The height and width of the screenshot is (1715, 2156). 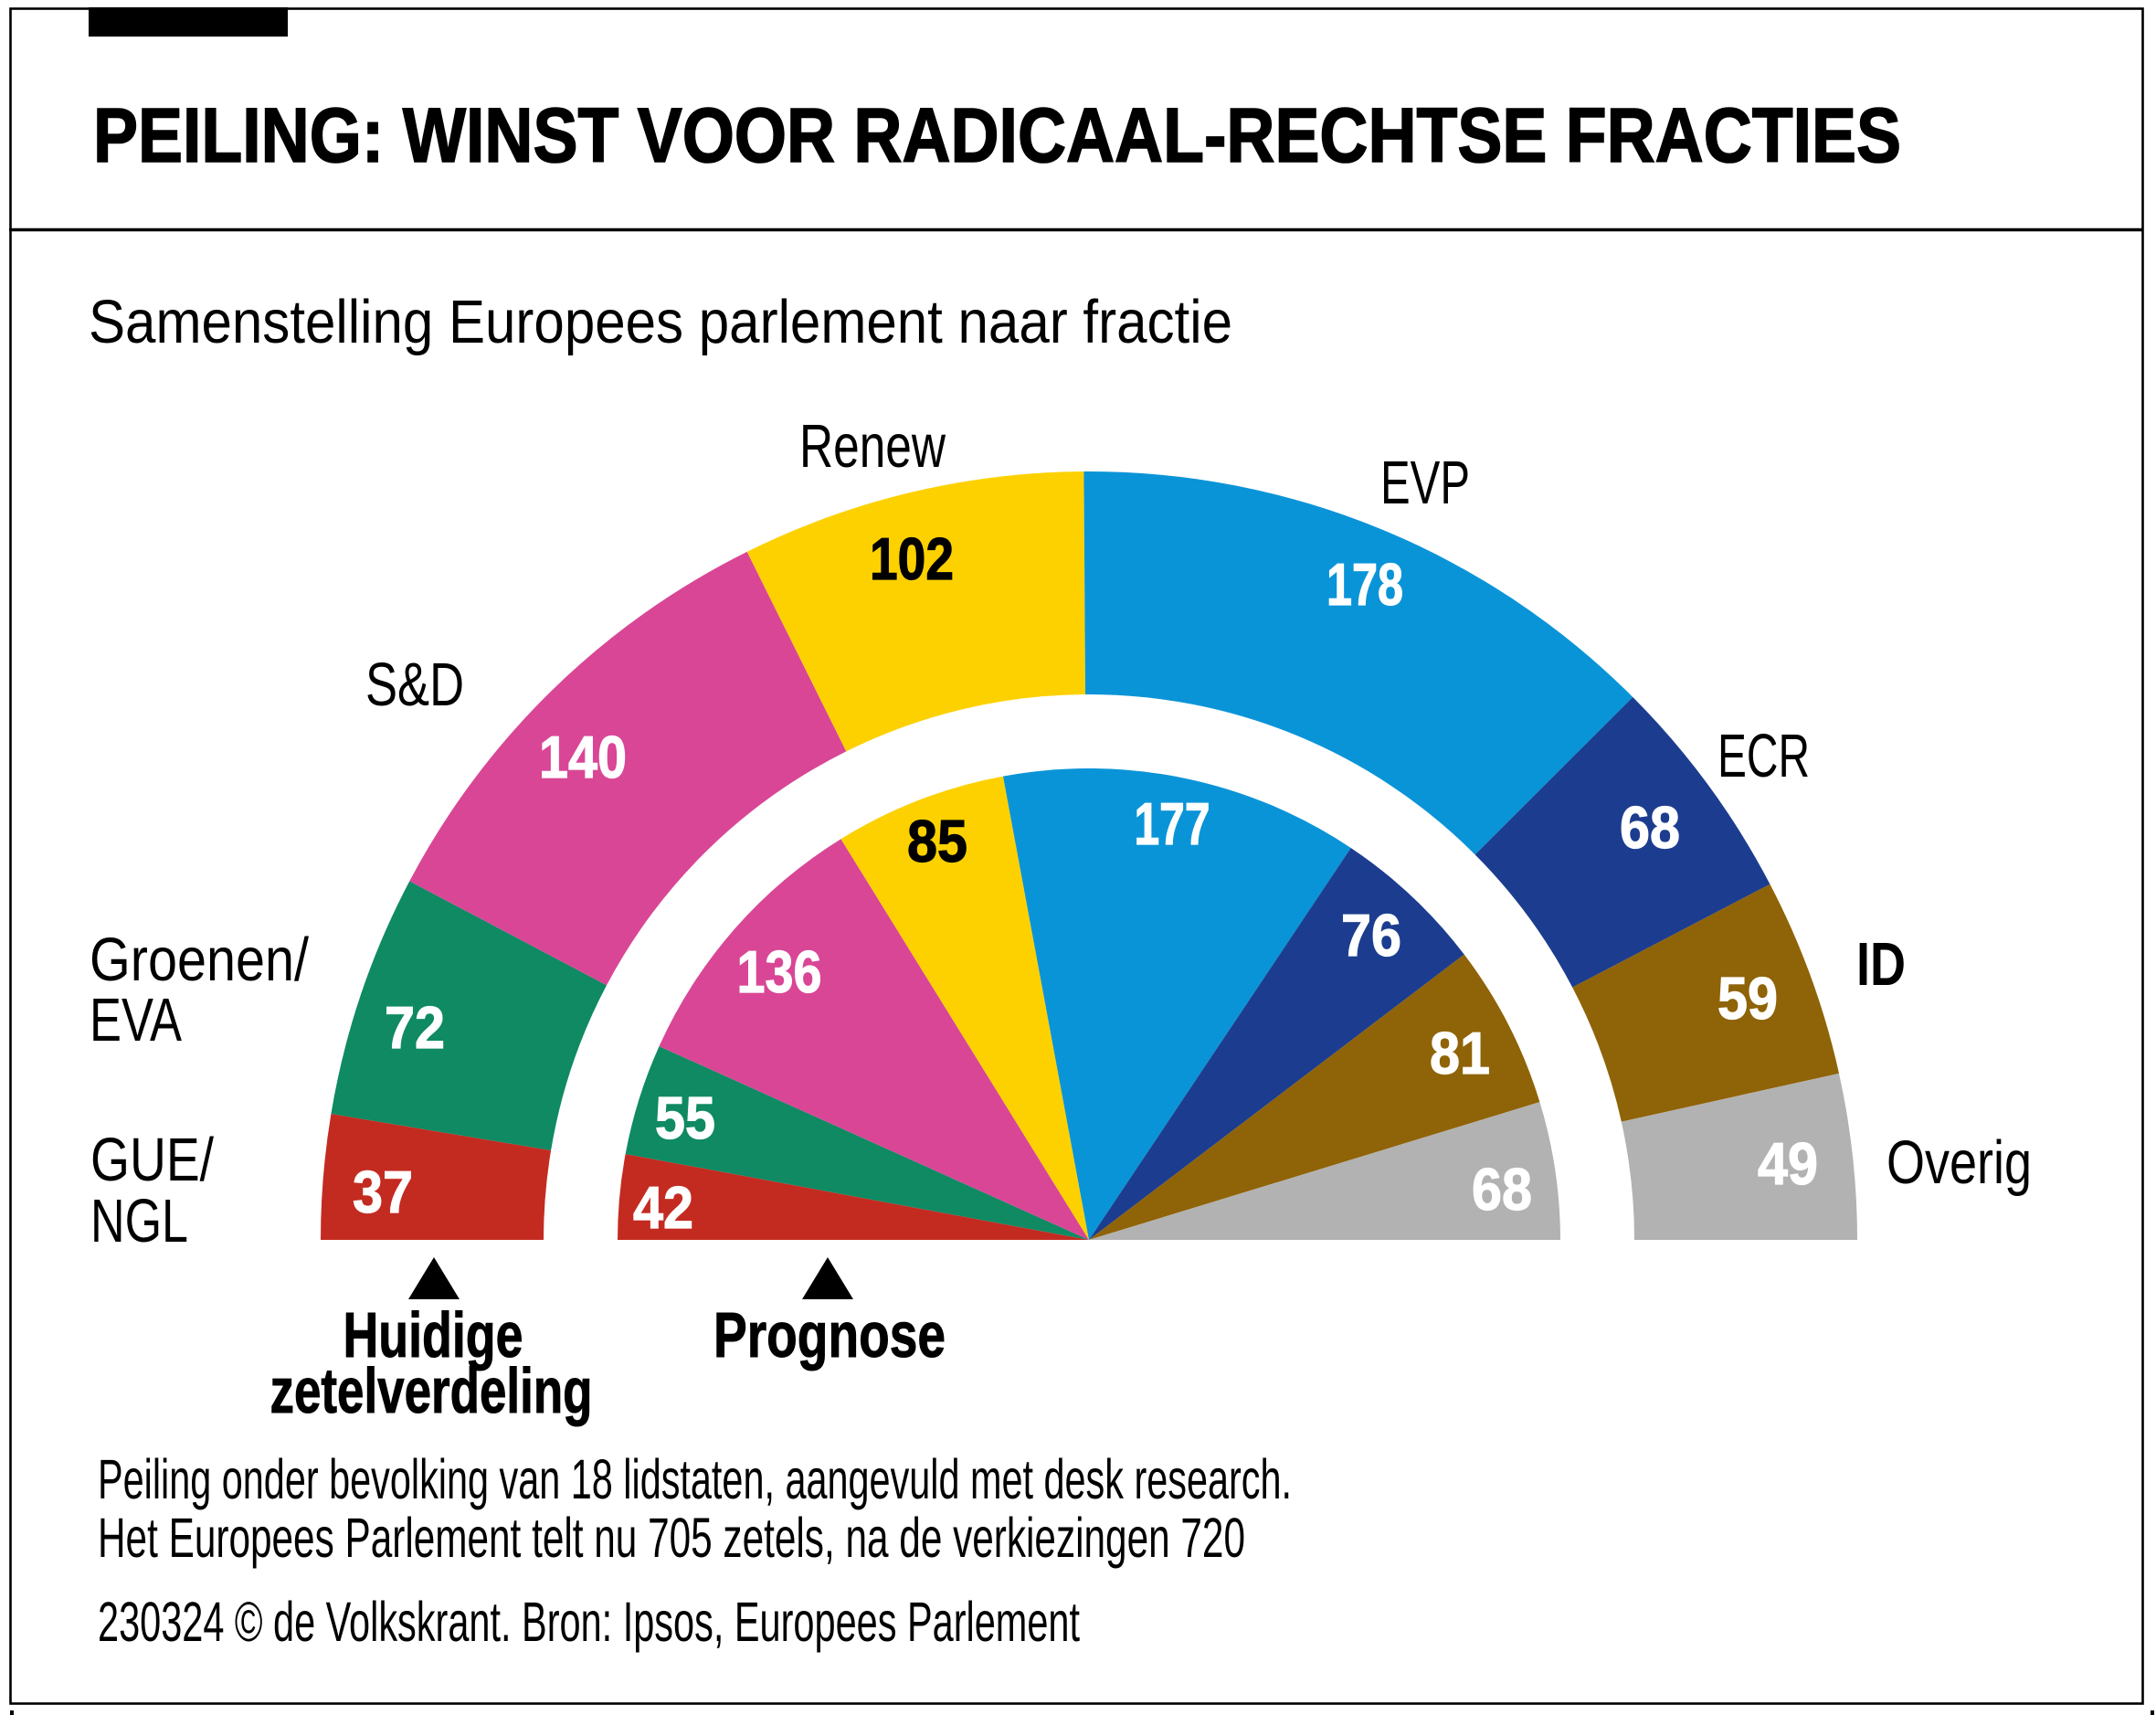 What do you see at coordinates (433, 1335) in the screenshot?
I see `svg-text: Huidige` at bounding box center [433, 1335].